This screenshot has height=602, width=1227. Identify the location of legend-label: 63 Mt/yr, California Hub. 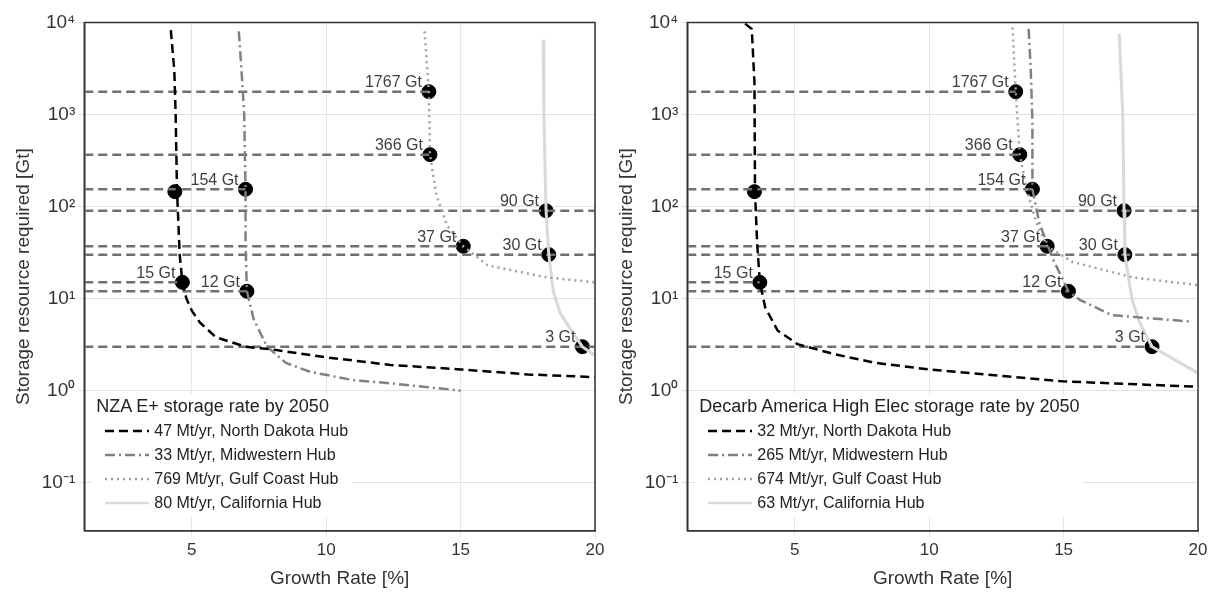
(841, 502).